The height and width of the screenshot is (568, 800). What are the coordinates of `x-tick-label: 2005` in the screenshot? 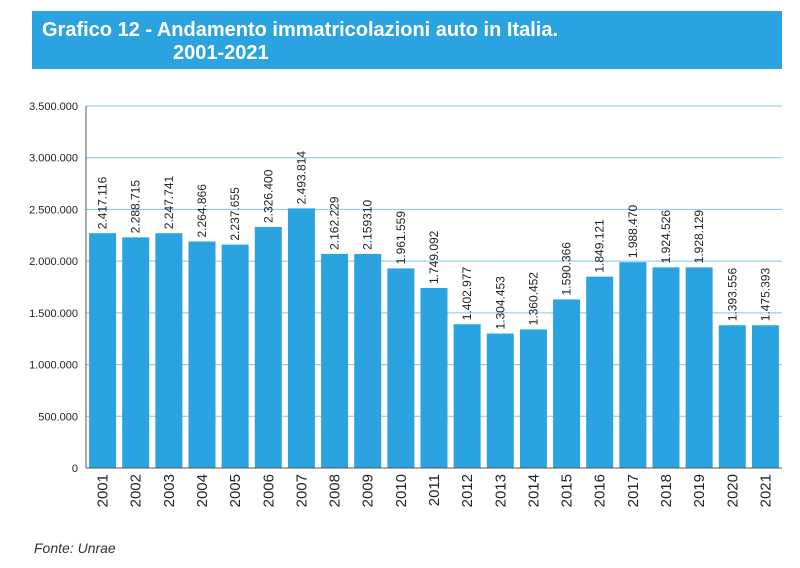 It's located at (235, 490).